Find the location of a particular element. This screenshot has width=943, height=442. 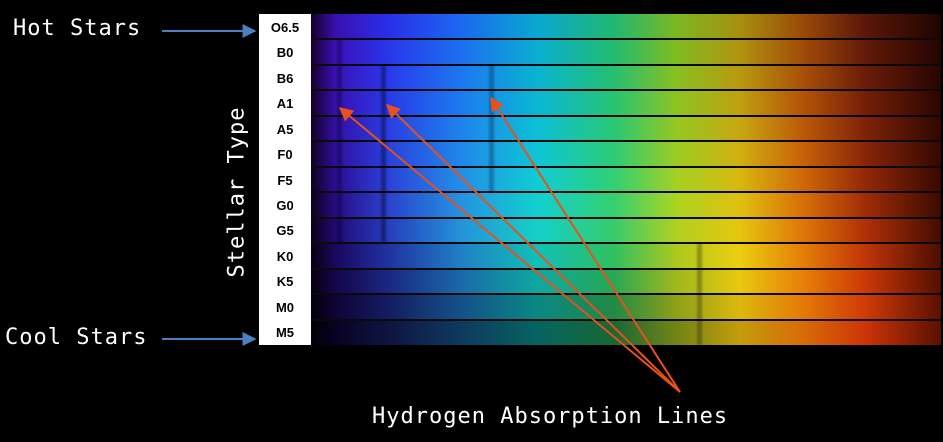

hydrogen-absorption-lines-label: Hydrogen Absorption Lines is located at coordinates (550, 416).